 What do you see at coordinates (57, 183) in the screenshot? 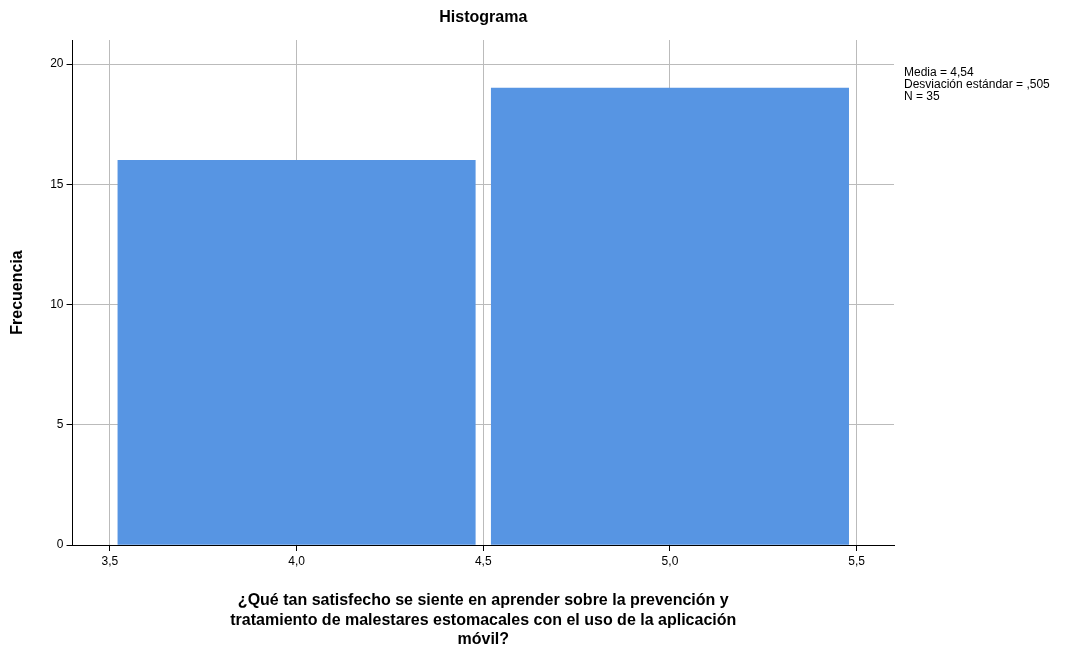
I see `y-tick-label: 15` at bounding box center [57, 183].